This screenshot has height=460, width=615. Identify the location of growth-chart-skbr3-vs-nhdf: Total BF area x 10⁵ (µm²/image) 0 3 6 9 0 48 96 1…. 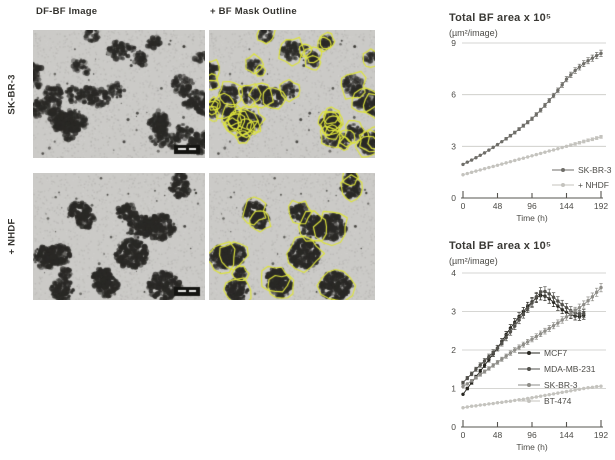
(530, 119).